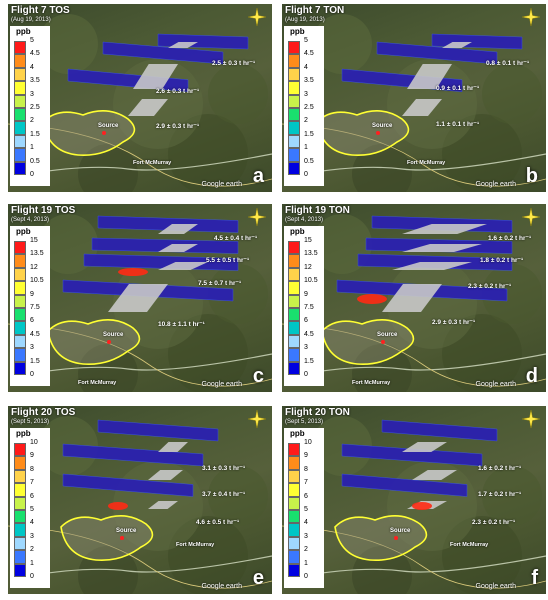 The width and height of the screenshot is (548, 600). What do you see at coordinates (534, 578) in the screenshot?
I see `panel-letter: f` at bounding box center [534, 578].